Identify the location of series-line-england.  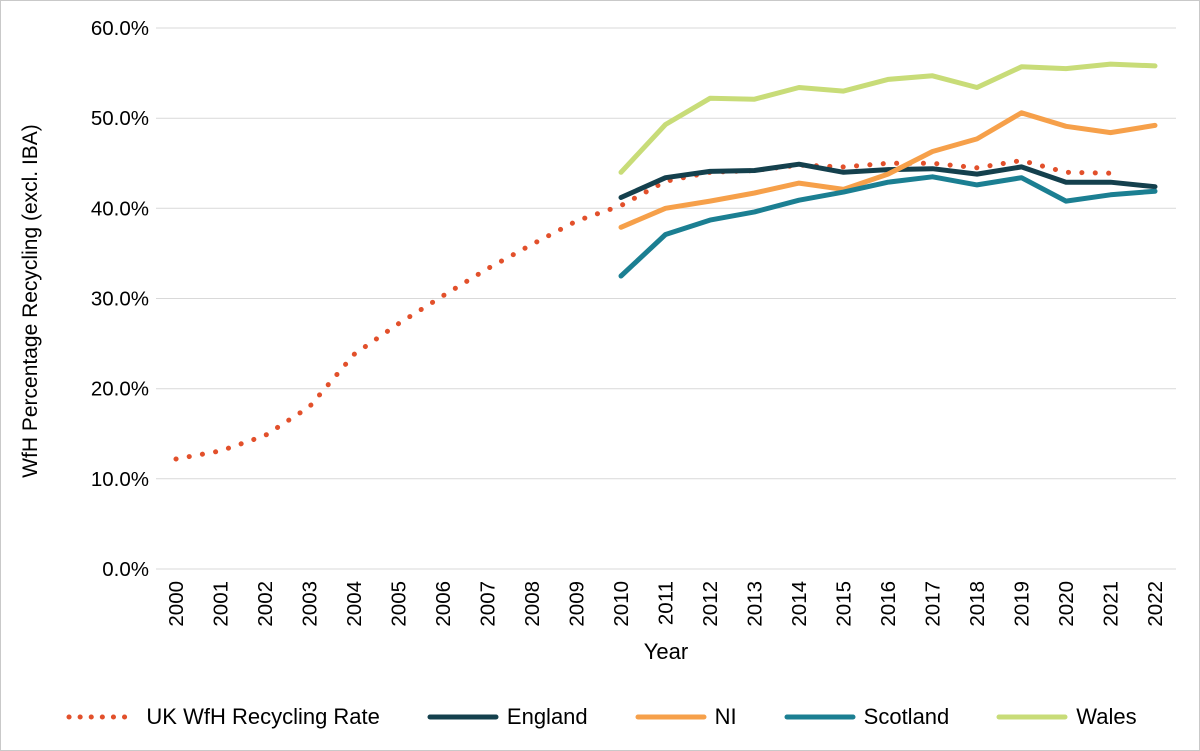
(888, 180).